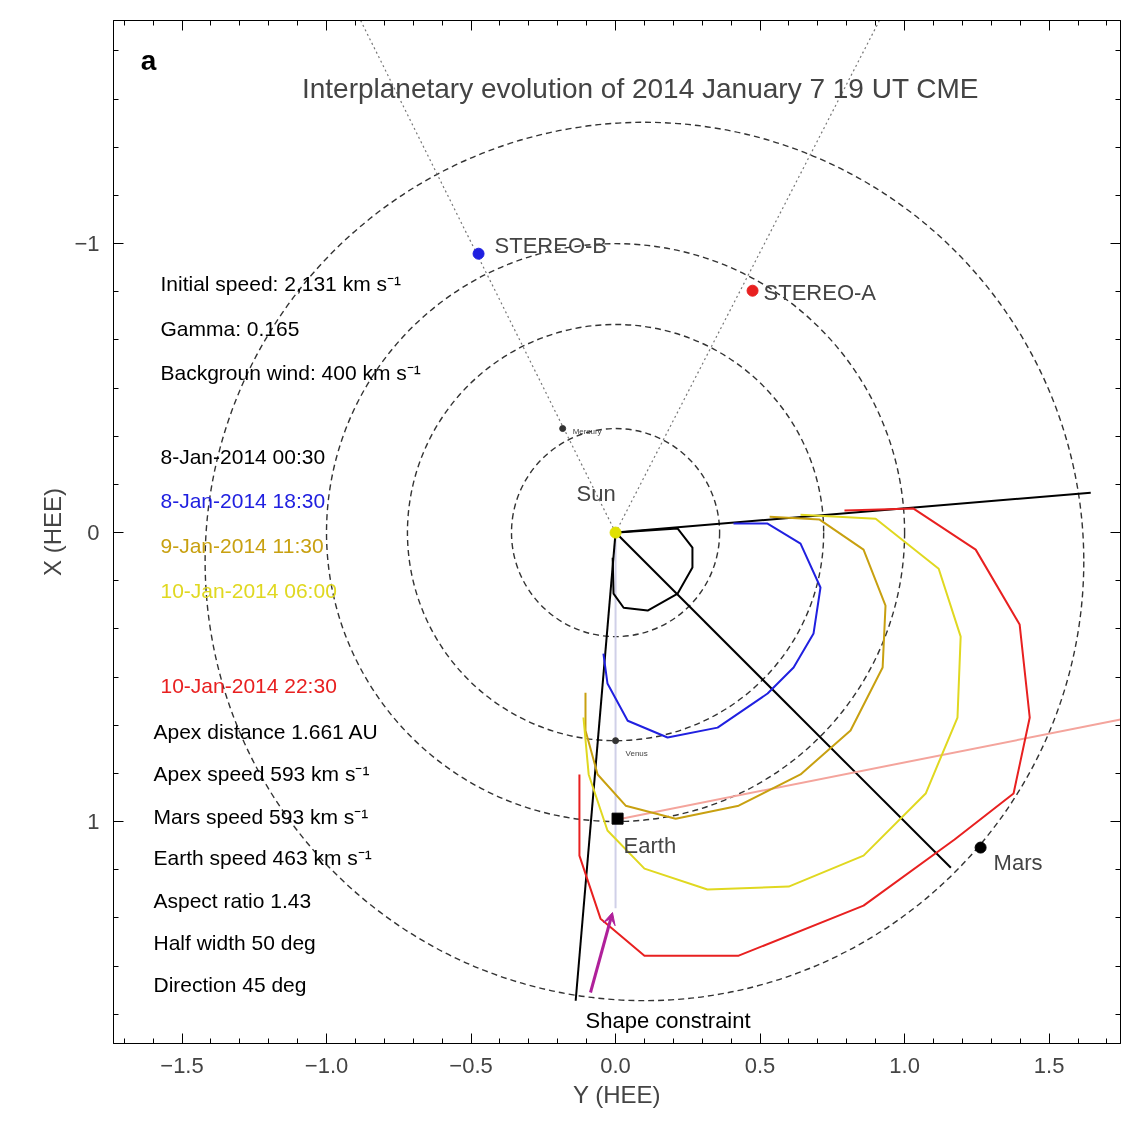 The image size is (1132, 1145). What do you see at coordinates (668, 1020) in the screenshot?
I see `annotation: Shape constraint` at bounding box center [668, 1020].